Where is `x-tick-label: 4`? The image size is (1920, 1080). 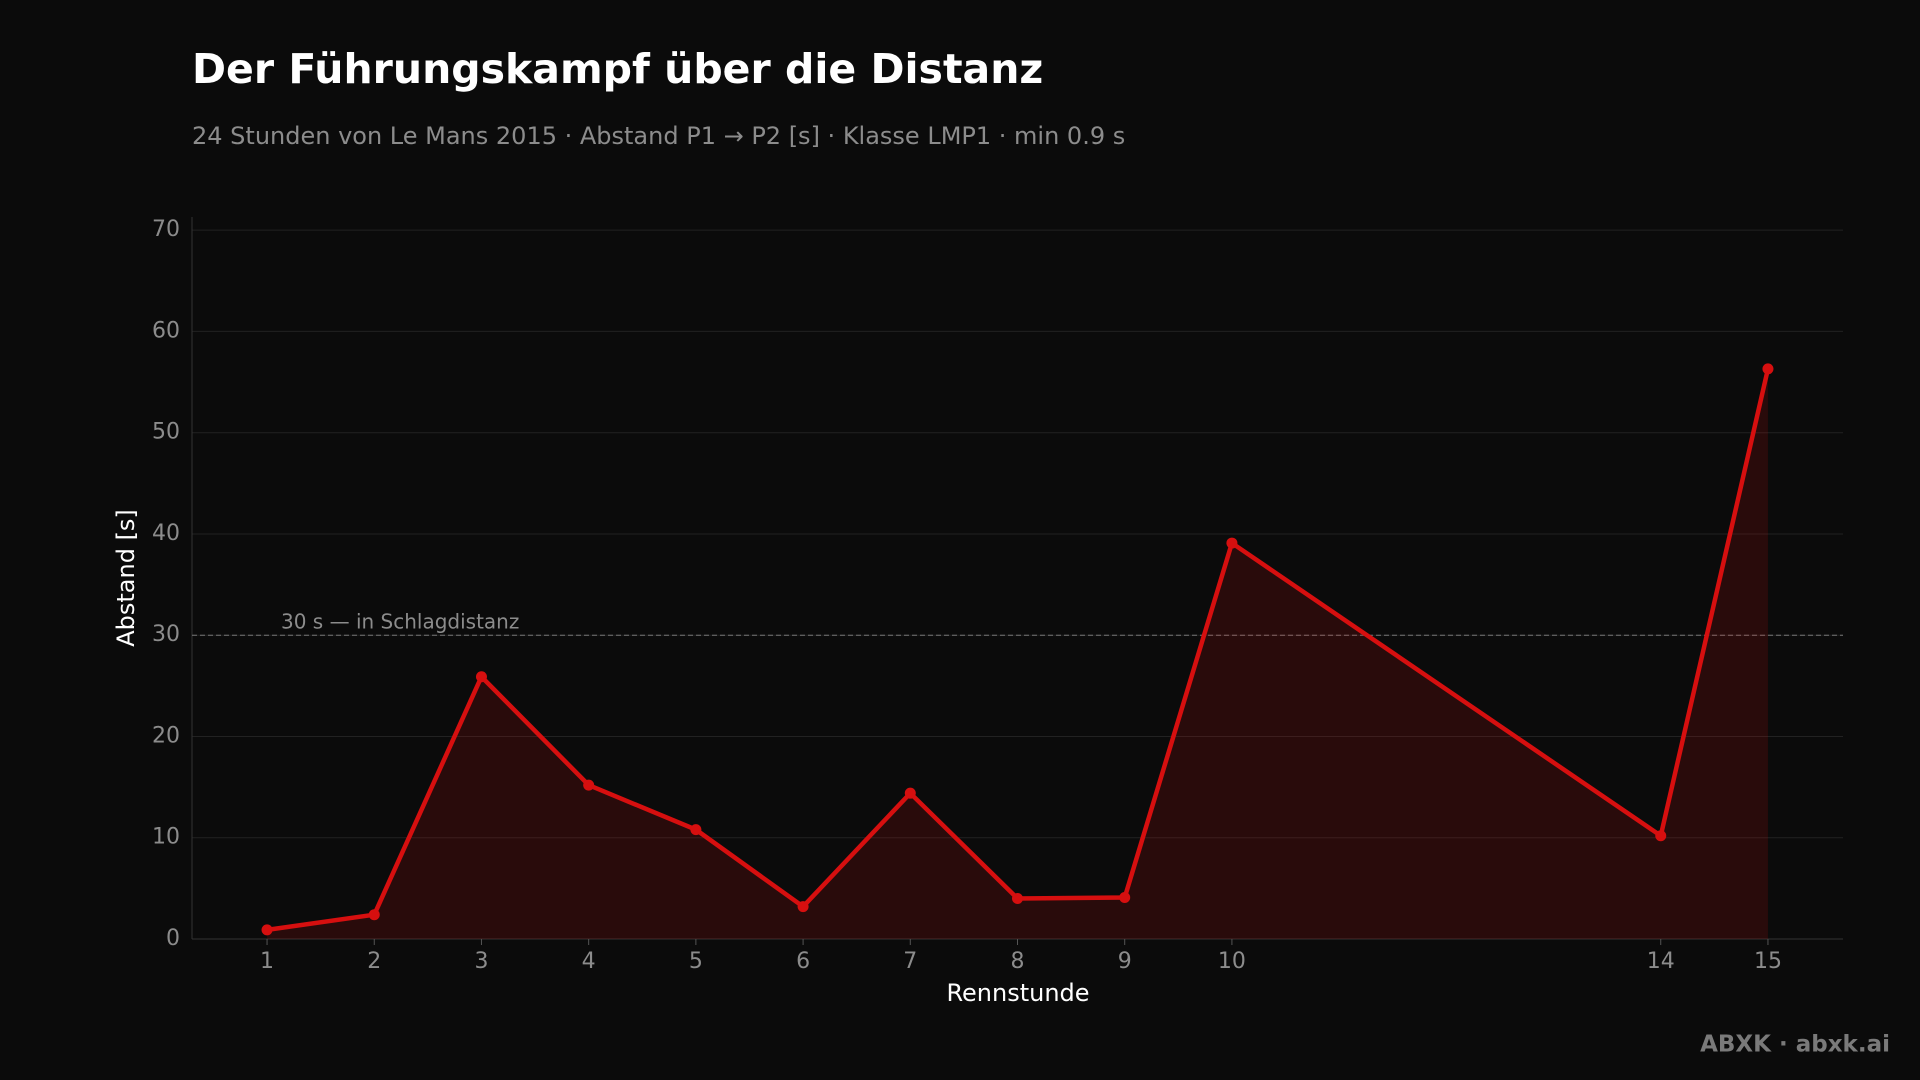
x-tick-label: 4 is located at coordinates (589, 961).